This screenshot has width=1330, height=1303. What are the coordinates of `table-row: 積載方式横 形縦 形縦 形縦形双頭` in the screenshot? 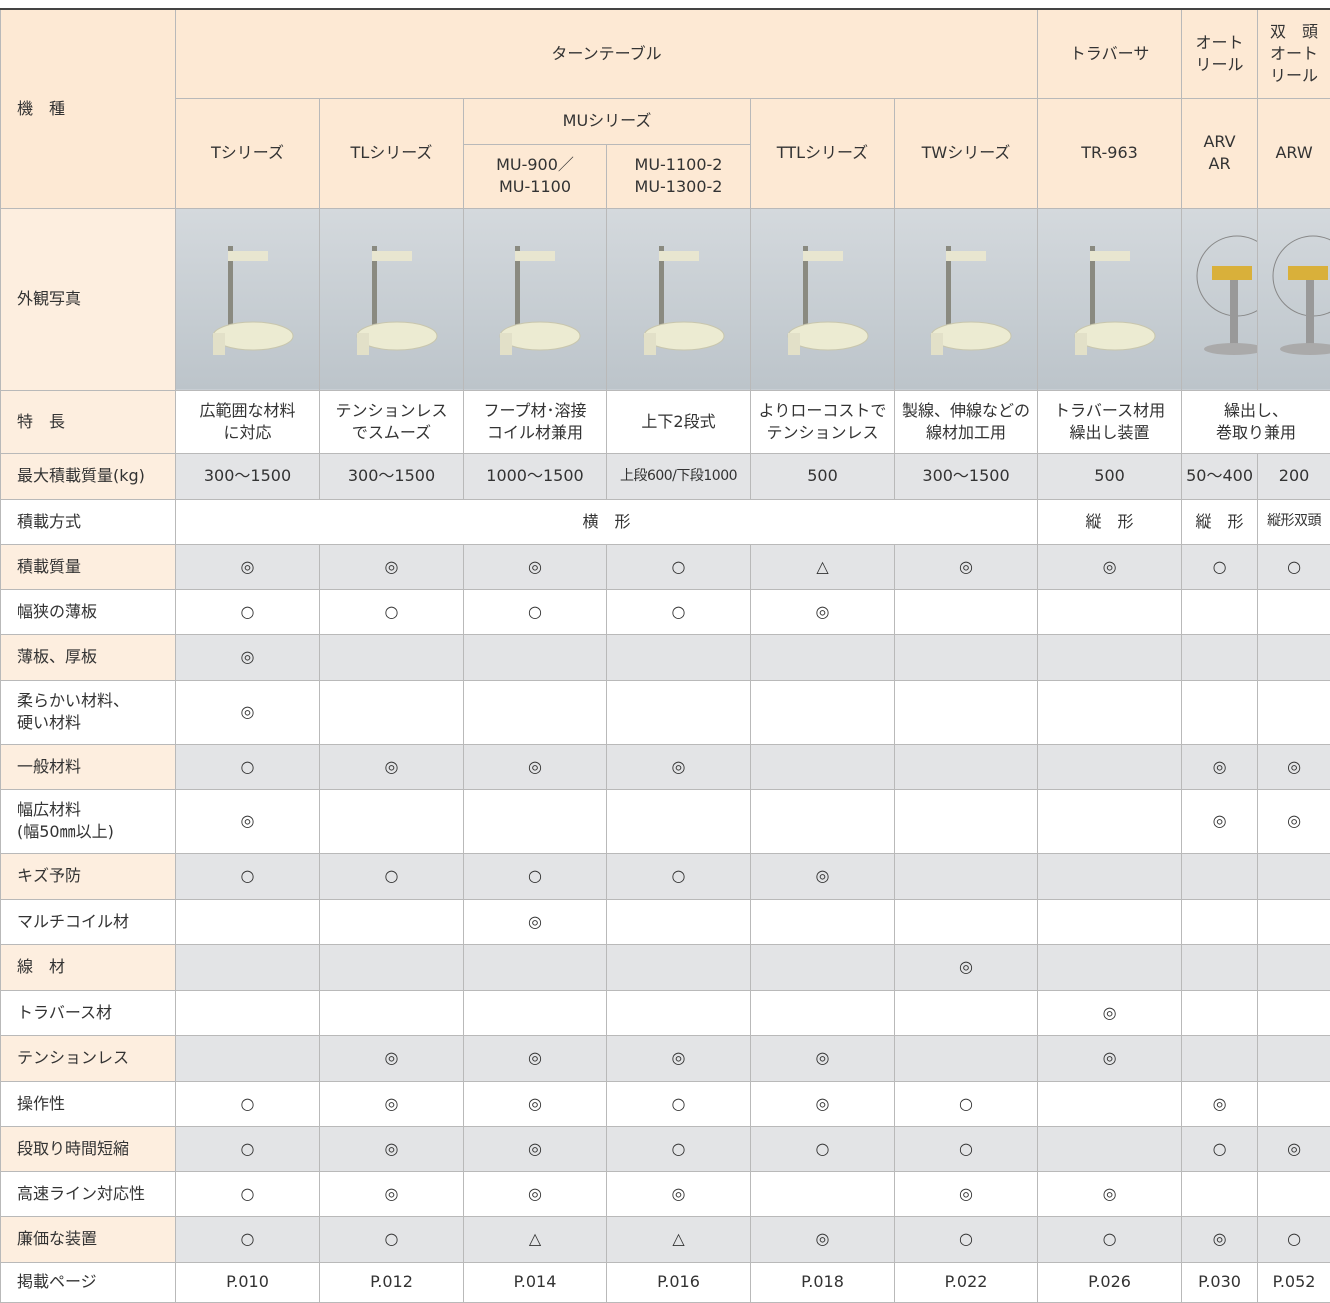 It's located at (665, 521).